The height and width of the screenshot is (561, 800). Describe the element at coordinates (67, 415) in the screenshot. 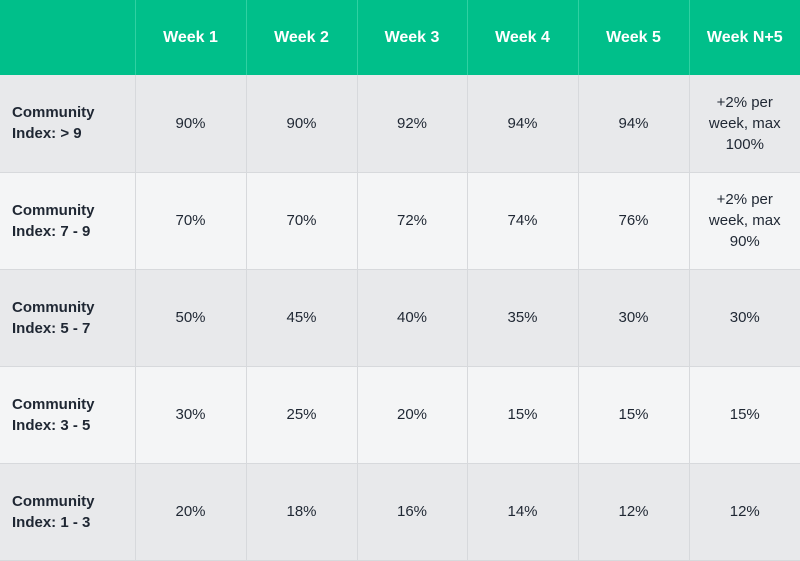

I see `row-label: Community Index: 3 - 5` at that location.